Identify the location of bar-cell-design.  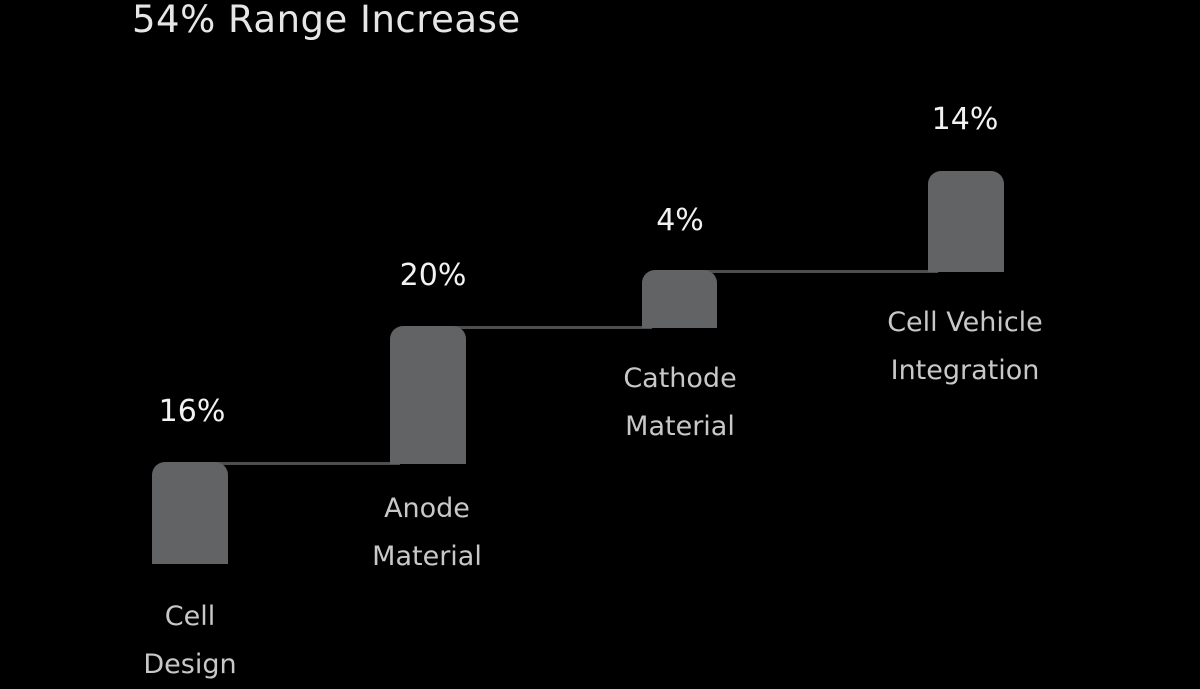
(190, 513).